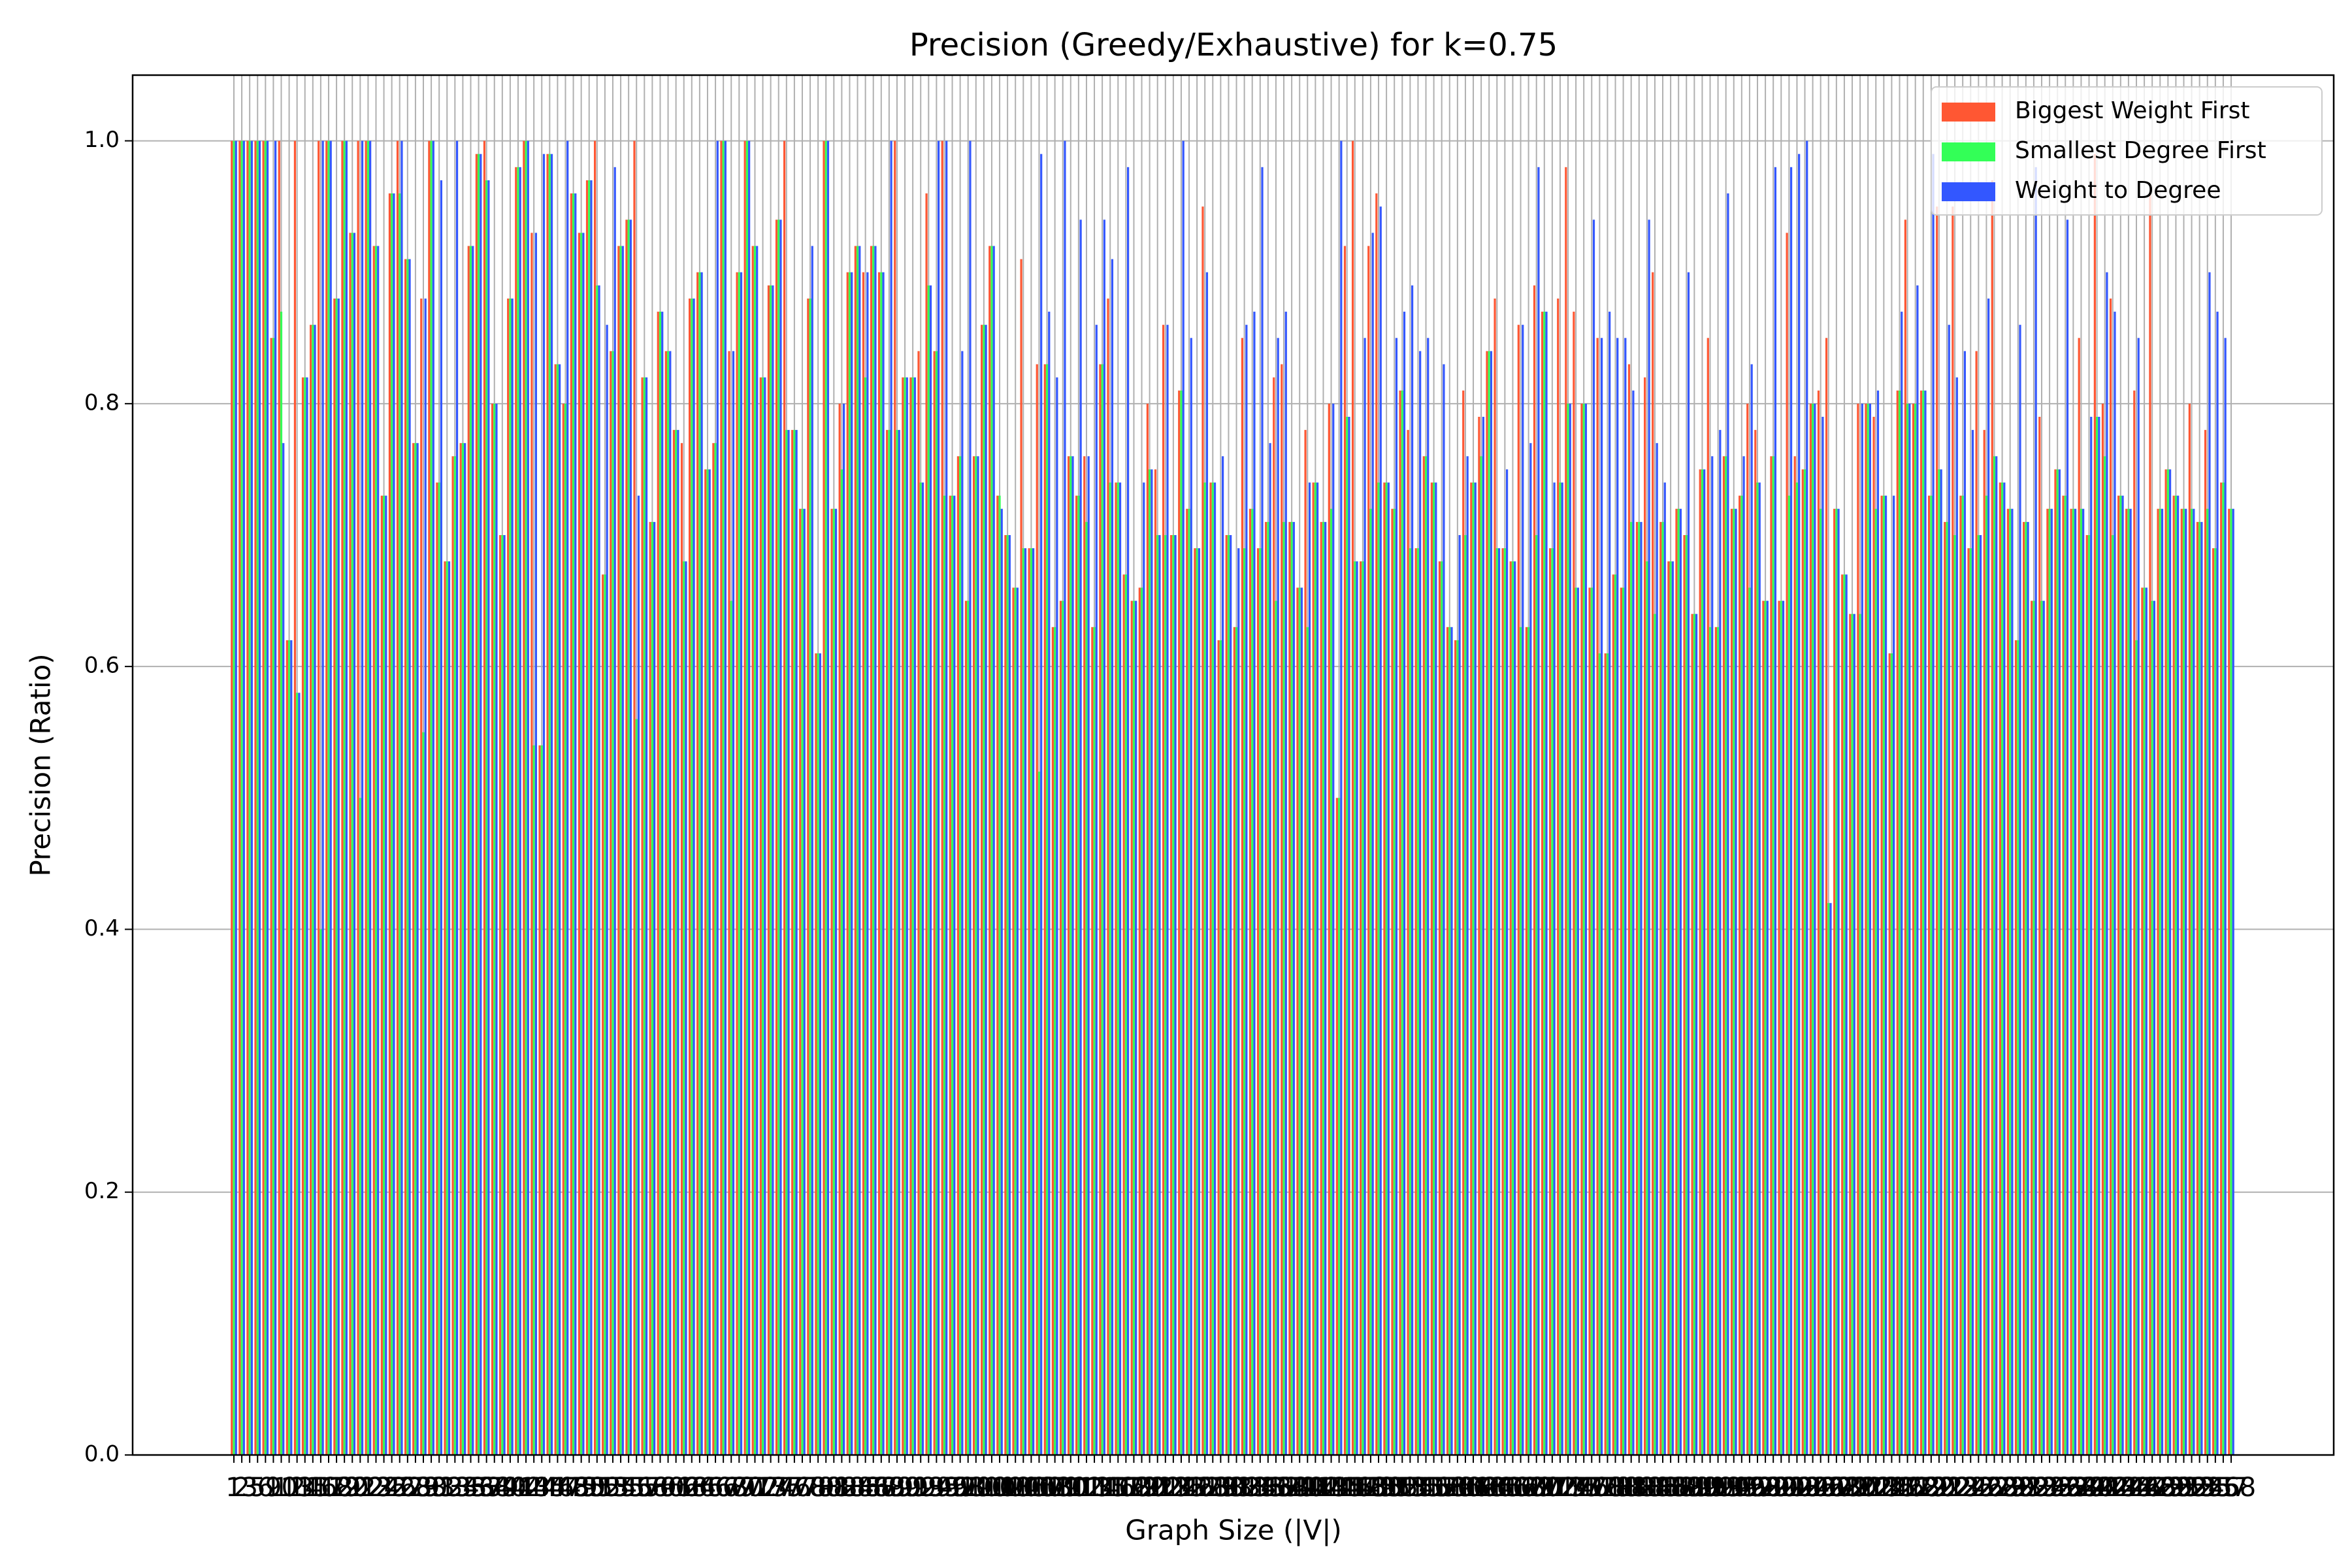 The image size is (2352, 1568). What do you see at coordinates (1939, 1488) in the screenshot?
I see `x-tick-label: 221` at bounding box center [1939, 1488].